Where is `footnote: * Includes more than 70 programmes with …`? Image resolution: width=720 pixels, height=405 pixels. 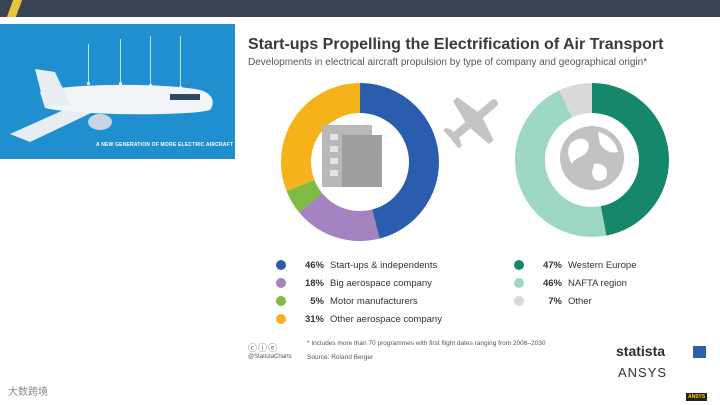 footnote: * Includes more than 70 programmes with … is located at coordinates (426, 343).